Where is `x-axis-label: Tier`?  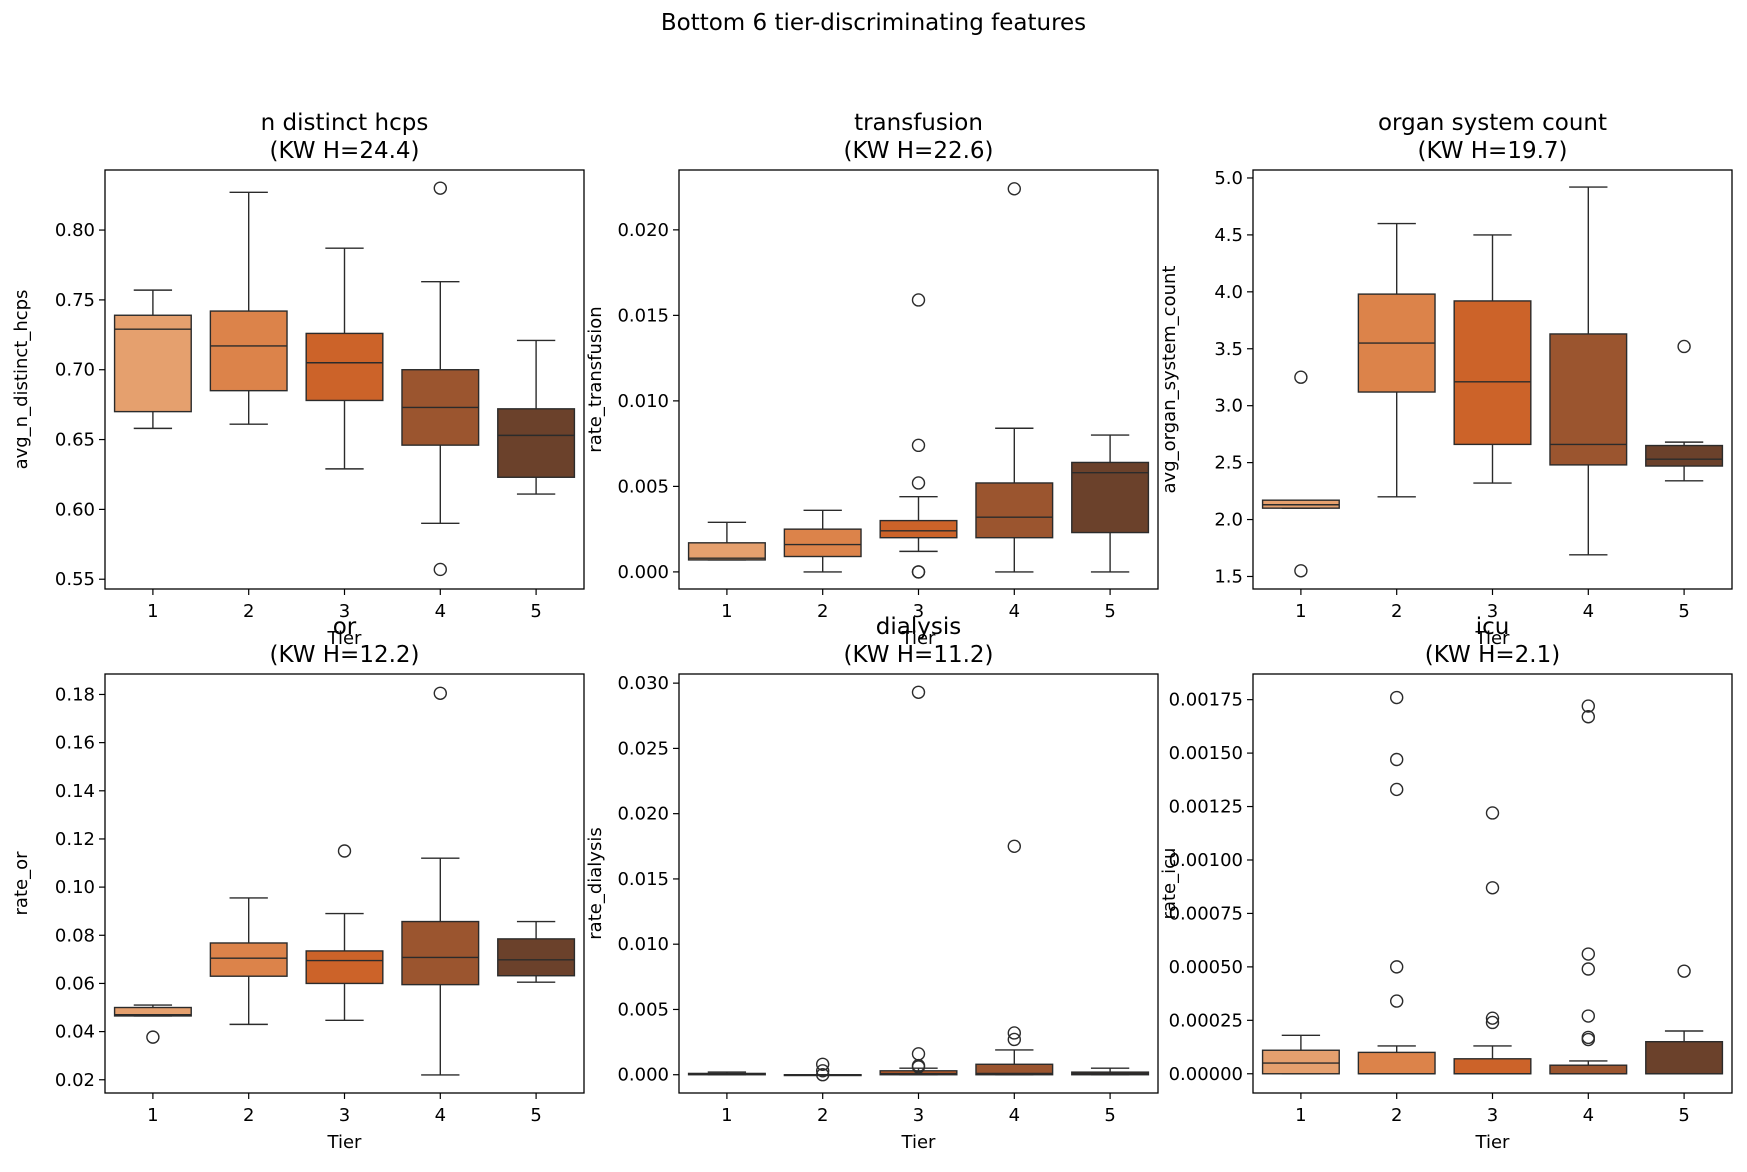
x-axis-label: Tier is located at coordinates (1493, 638).